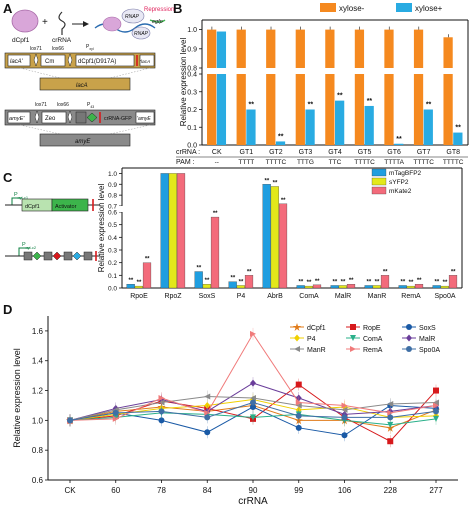 Image resolution: width=474 pixels, height=511 pixels. Describe the element at coordinates (385, 282) in the screenshot. I see `c-bar-mKate2-ManR` at that location.